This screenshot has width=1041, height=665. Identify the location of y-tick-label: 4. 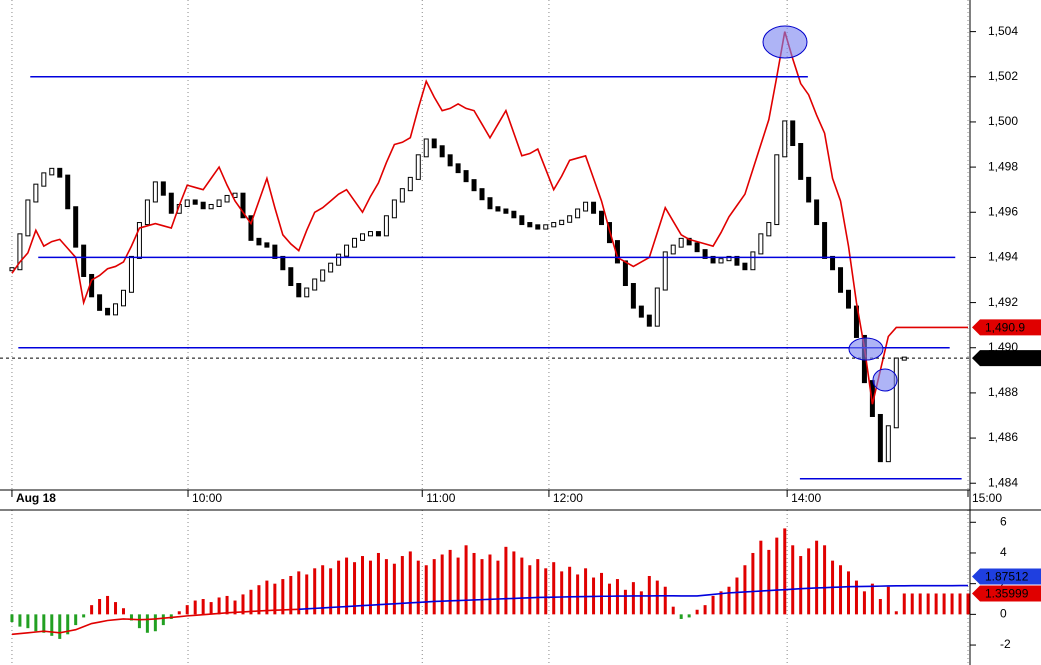
(1003, 552).